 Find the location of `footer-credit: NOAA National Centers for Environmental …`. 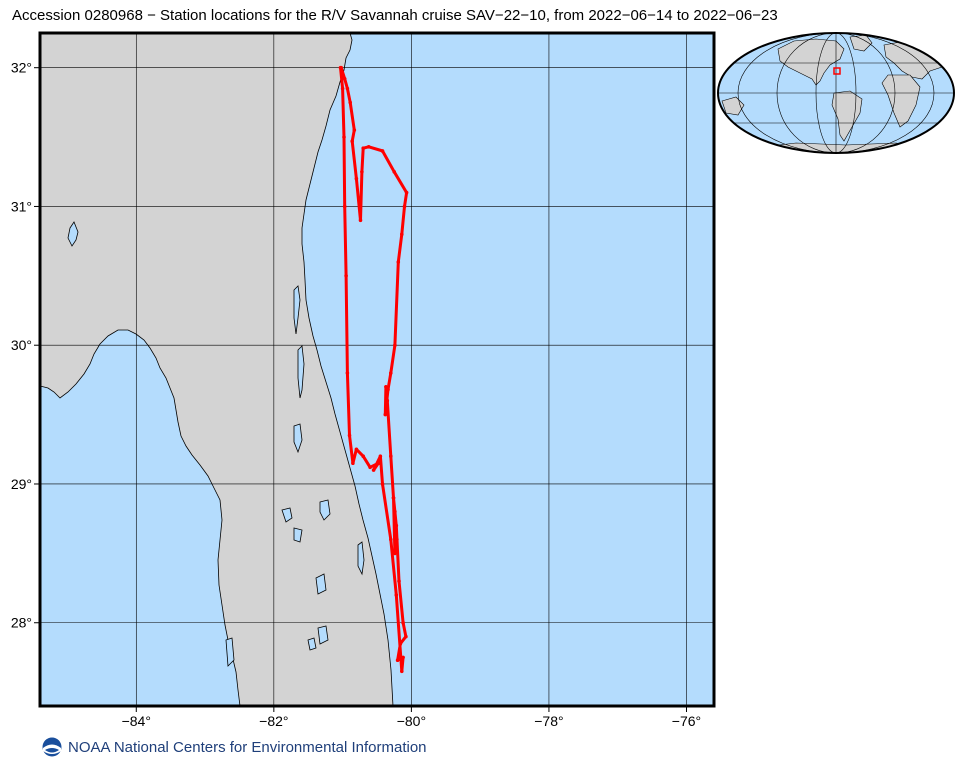

footer-credit: NOAA National Centers for Environmental … is located at coordinates (234, 747).